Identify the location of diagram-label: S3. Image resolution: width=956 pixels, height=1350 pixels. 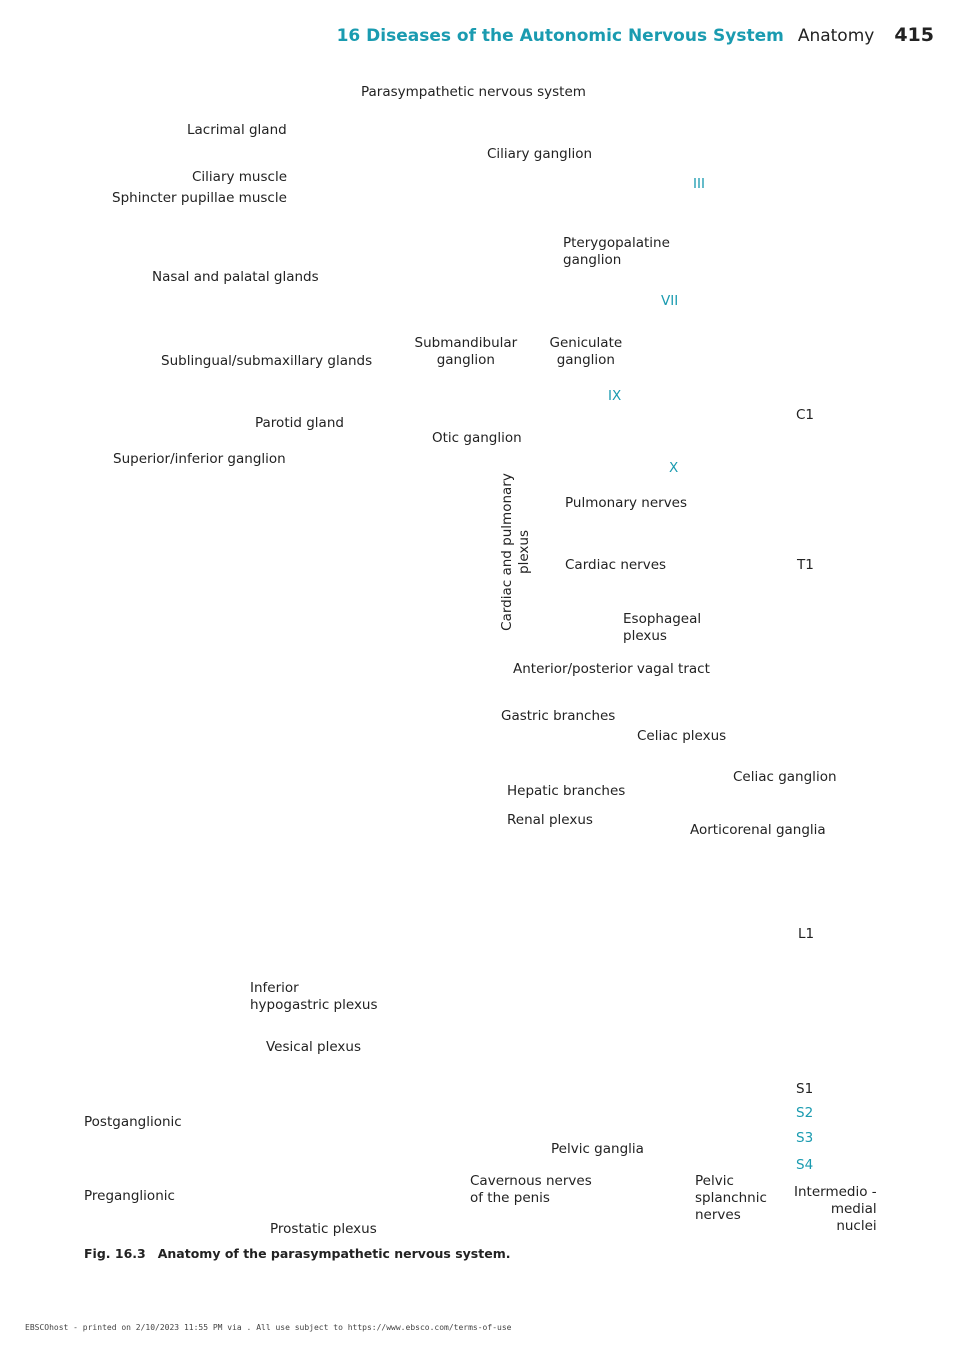
(804, 1138).